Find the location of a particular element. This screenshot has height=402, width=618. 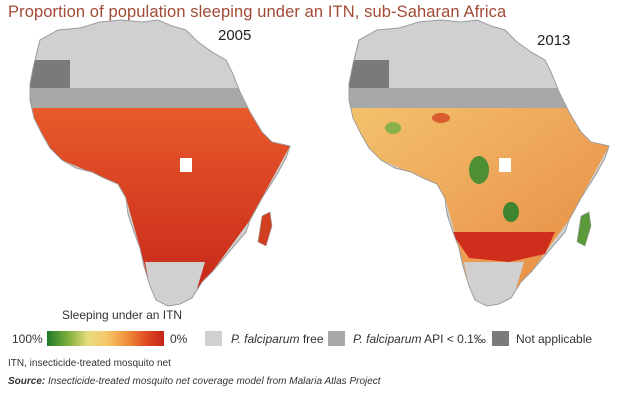

legend-pf-free-rest: free is located at coordinates (311, 339).